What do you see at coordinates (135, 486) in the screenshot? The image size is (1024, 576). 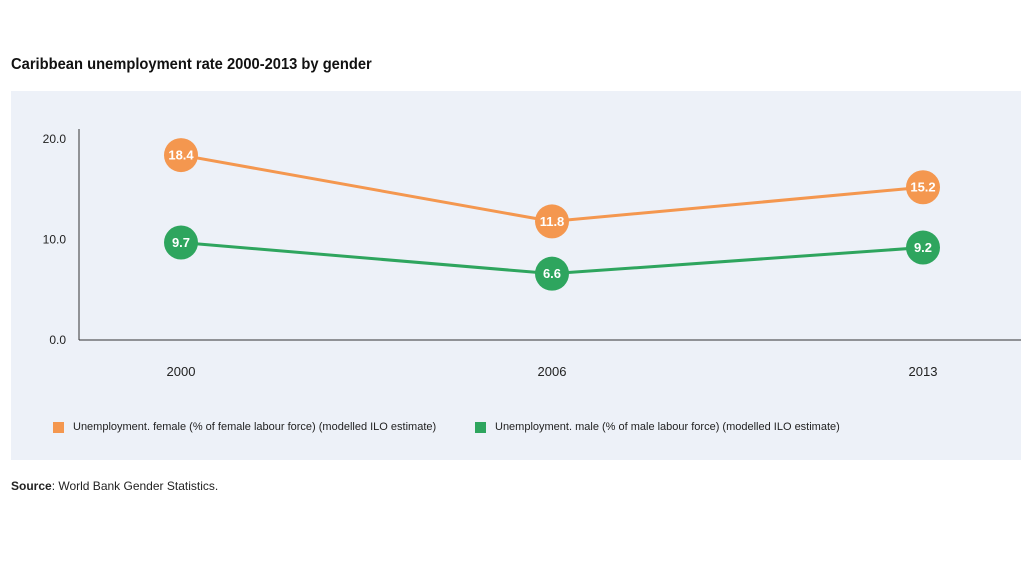 I see `source-text: : World Bank Gender Statistics.` at bounding box center [135, 486].